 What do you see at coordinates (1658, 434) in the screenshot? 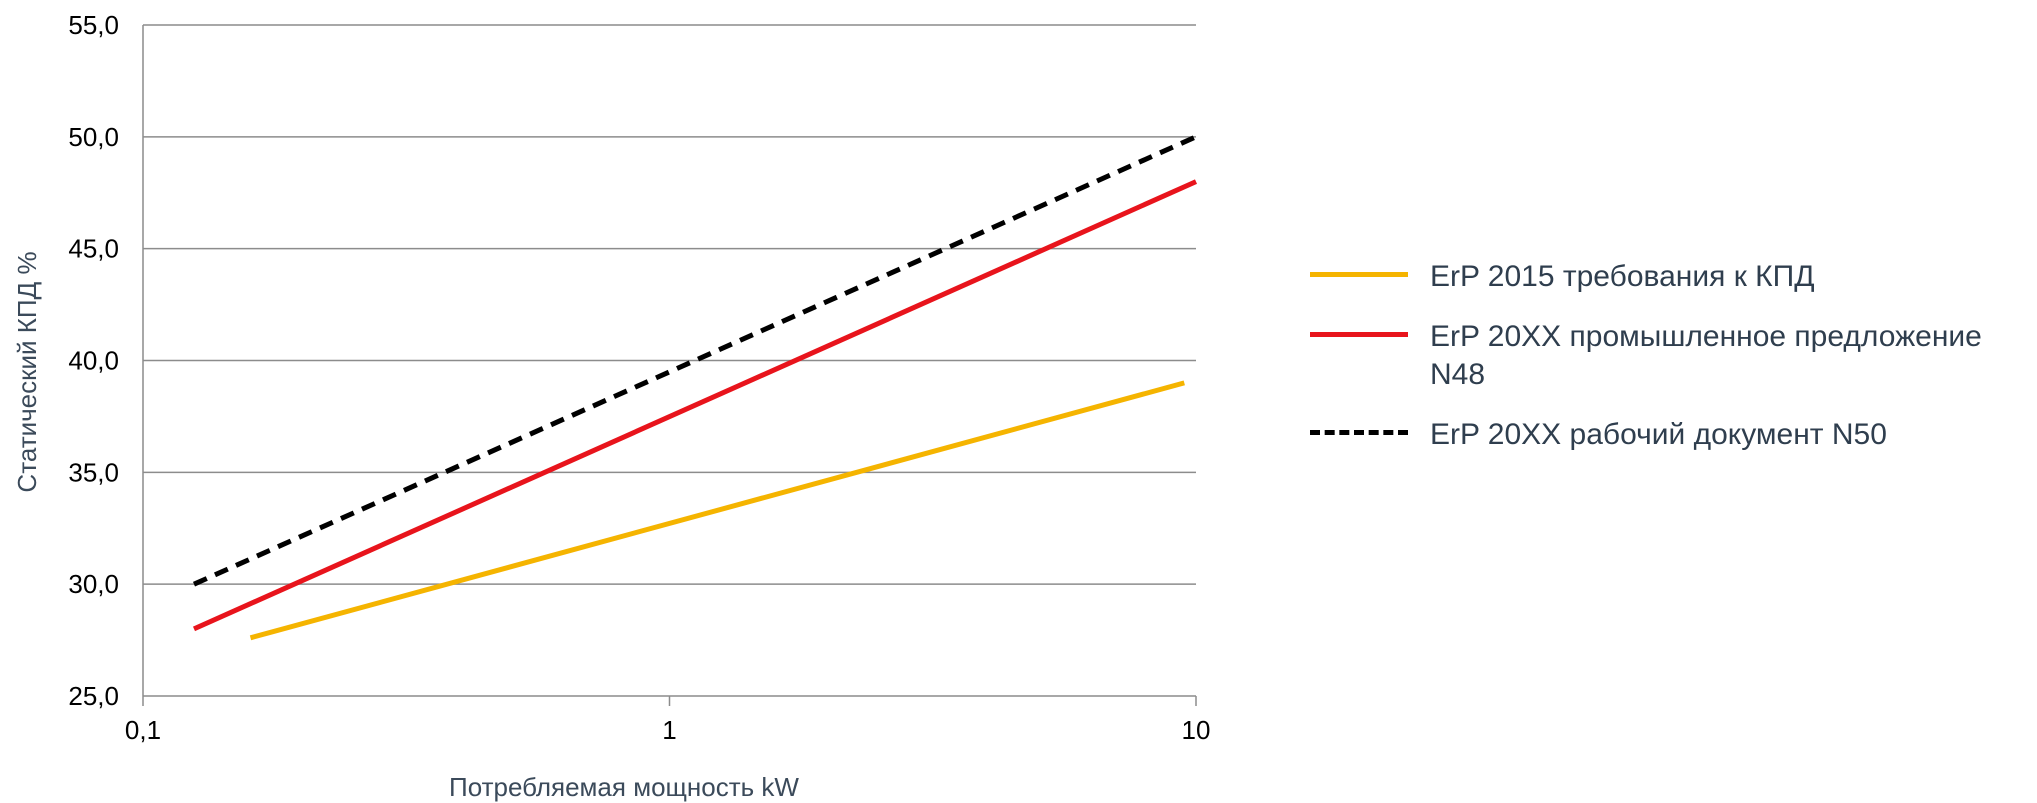
I see `legend-label: ErP 20XX рабочий документ N50` at bounding box center [1658, 434].